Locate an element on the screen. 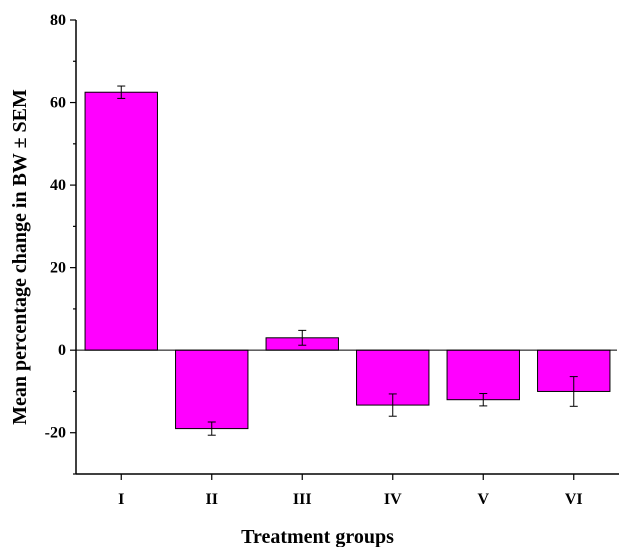 The image size is (619, 547). x-ticks: I II III IV V VI is located at coordinates (350, 491).